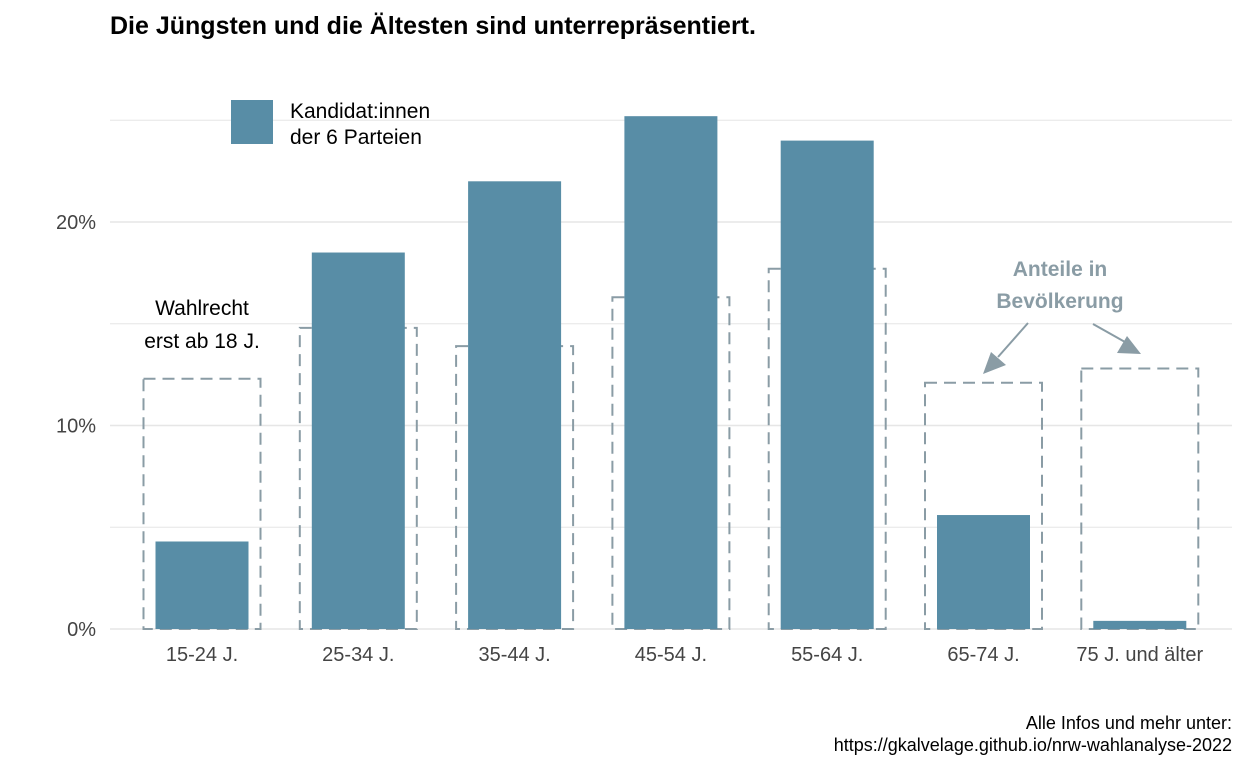  Describe the element at coordinates (330, 124) in the screenshot. I see `legend: Kandidat:innen der 6 Parteien` at that location.